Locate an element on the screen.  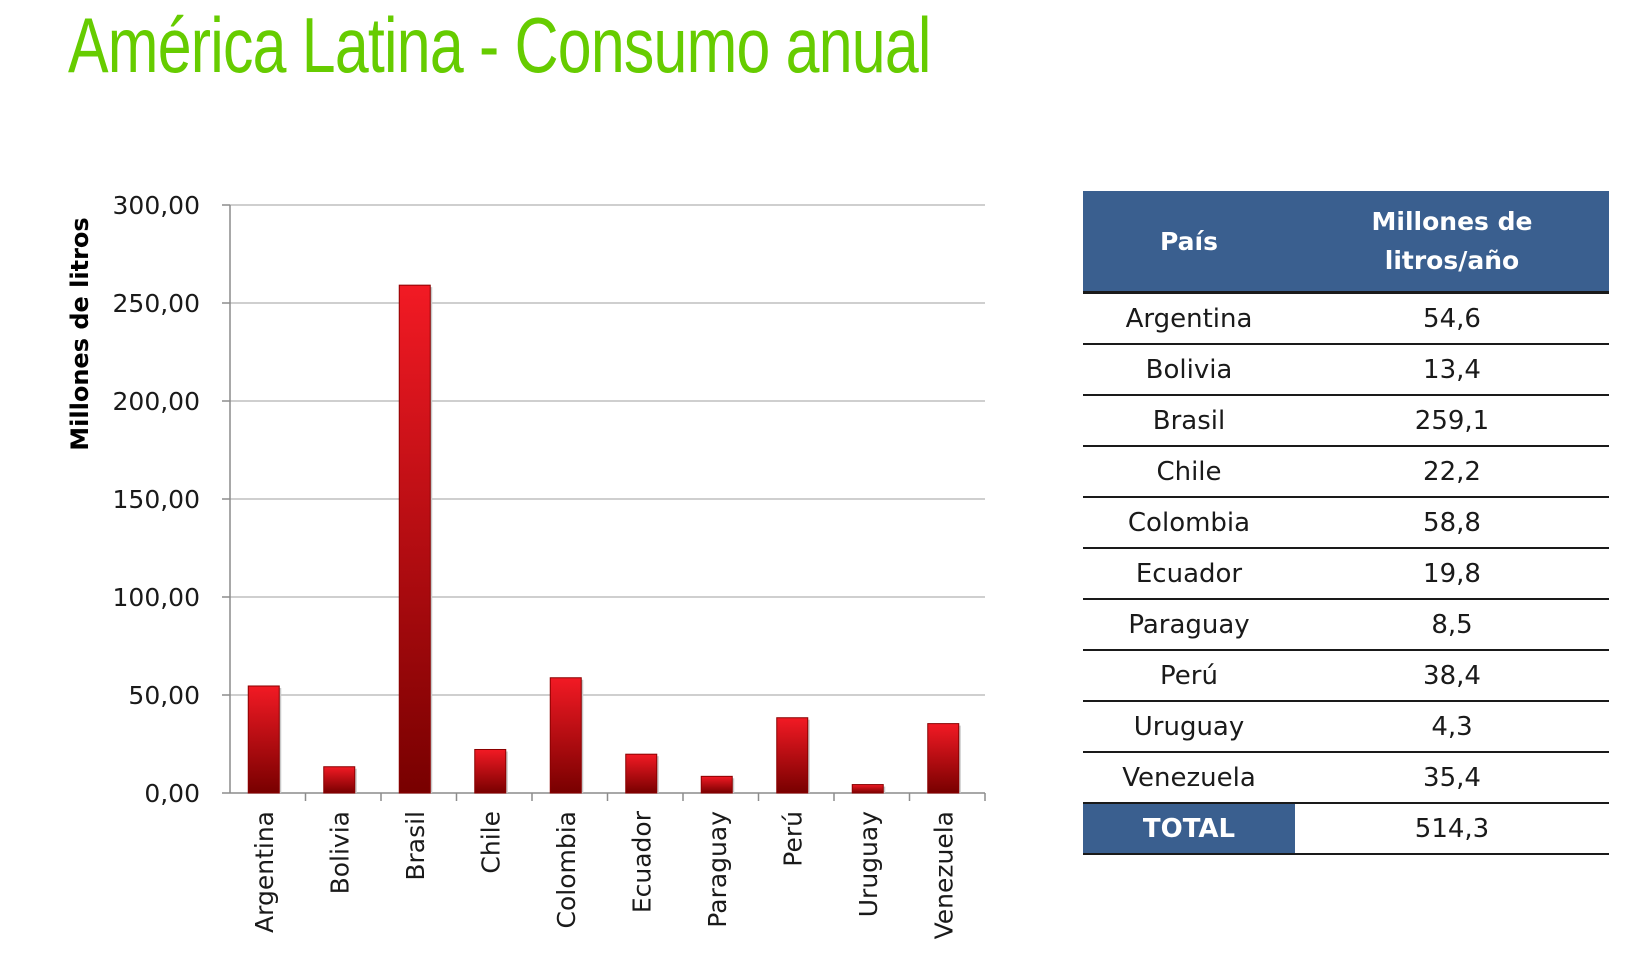
country-cell: Chile is located at coordinates (1189, 472).